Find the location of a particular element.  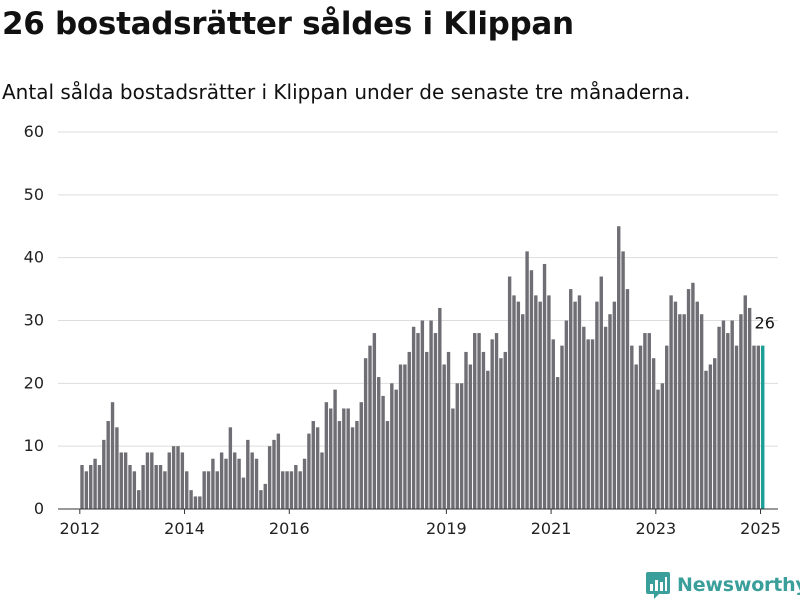

x-tick-label: 2025 is located at coordinates (760, 528).